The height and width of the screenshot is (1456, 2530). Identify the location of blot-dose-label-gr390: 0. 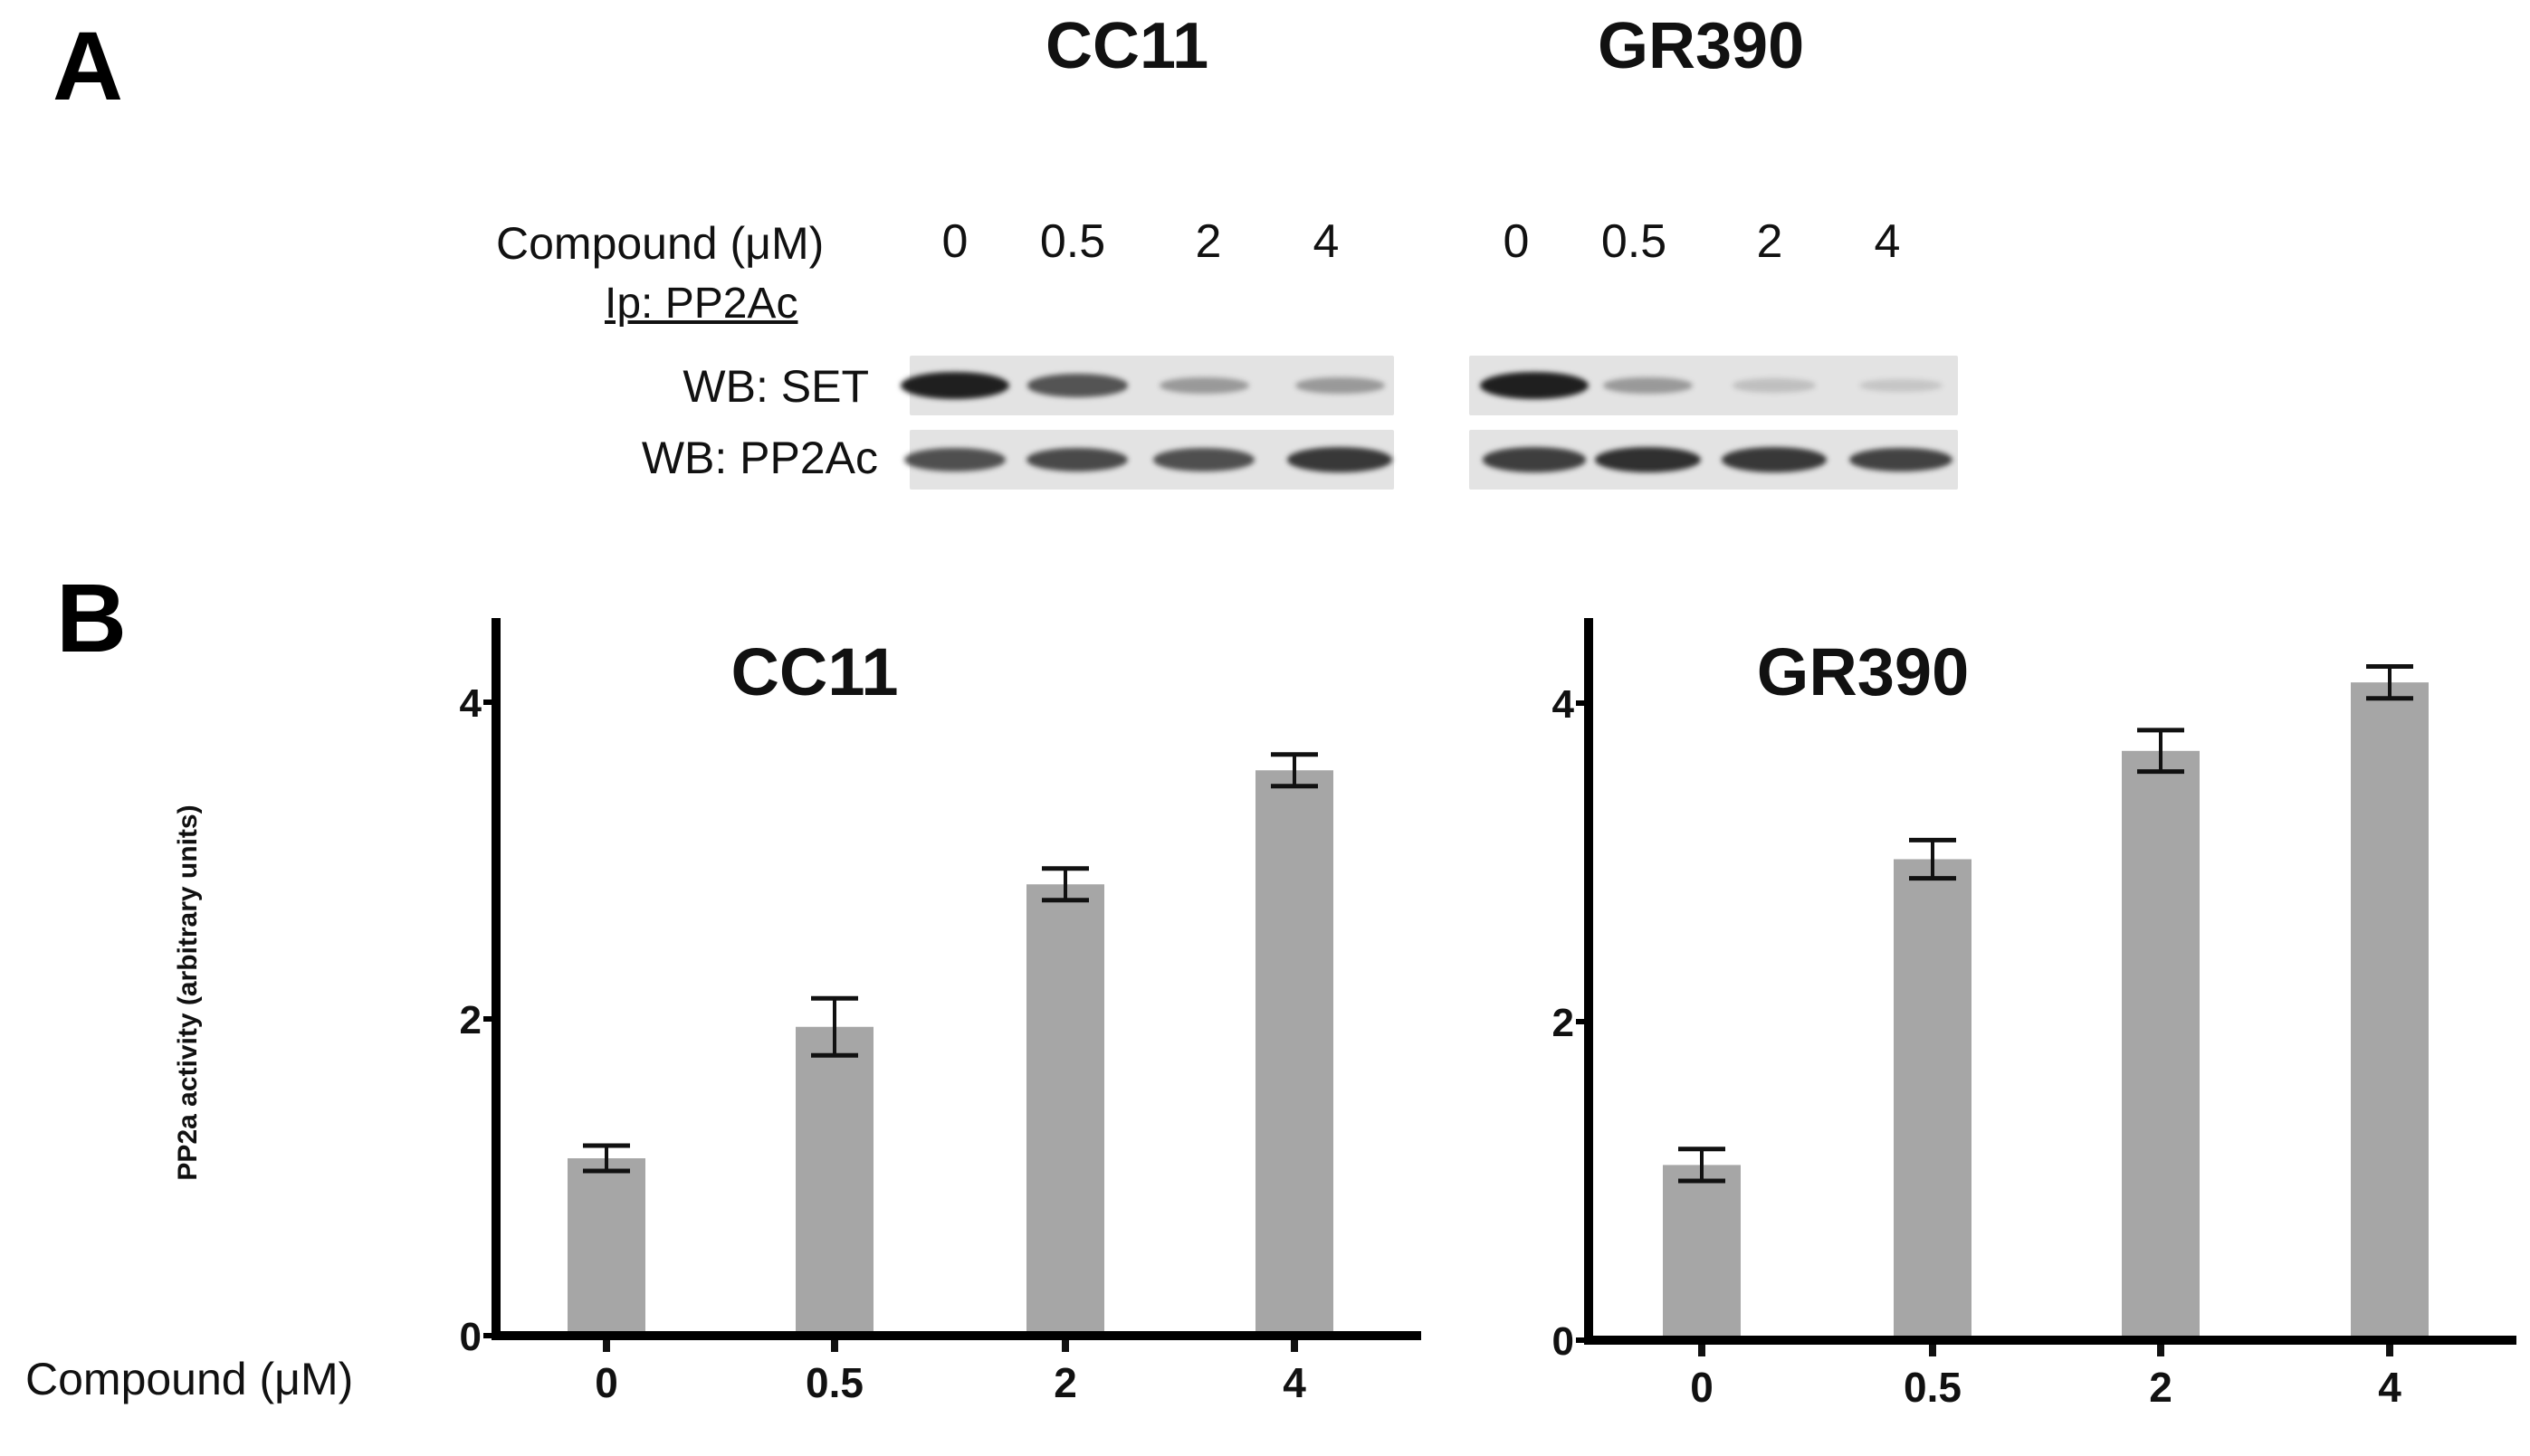
(1517, 242).